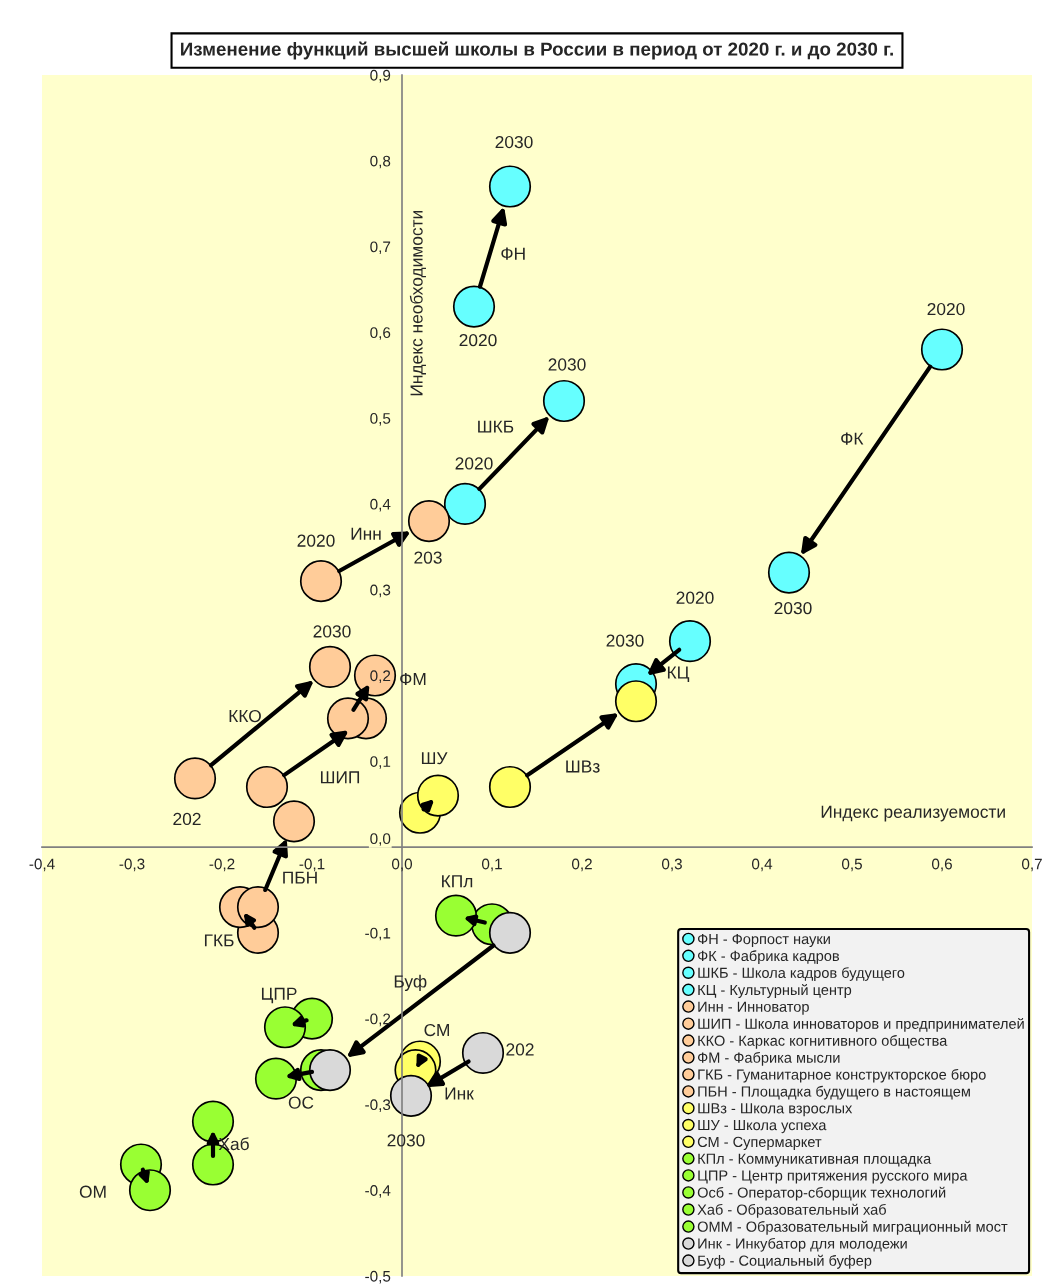 This screenshot has width=1049, height=1286. I want to click on annotation: ШВз, so click(583, 766).